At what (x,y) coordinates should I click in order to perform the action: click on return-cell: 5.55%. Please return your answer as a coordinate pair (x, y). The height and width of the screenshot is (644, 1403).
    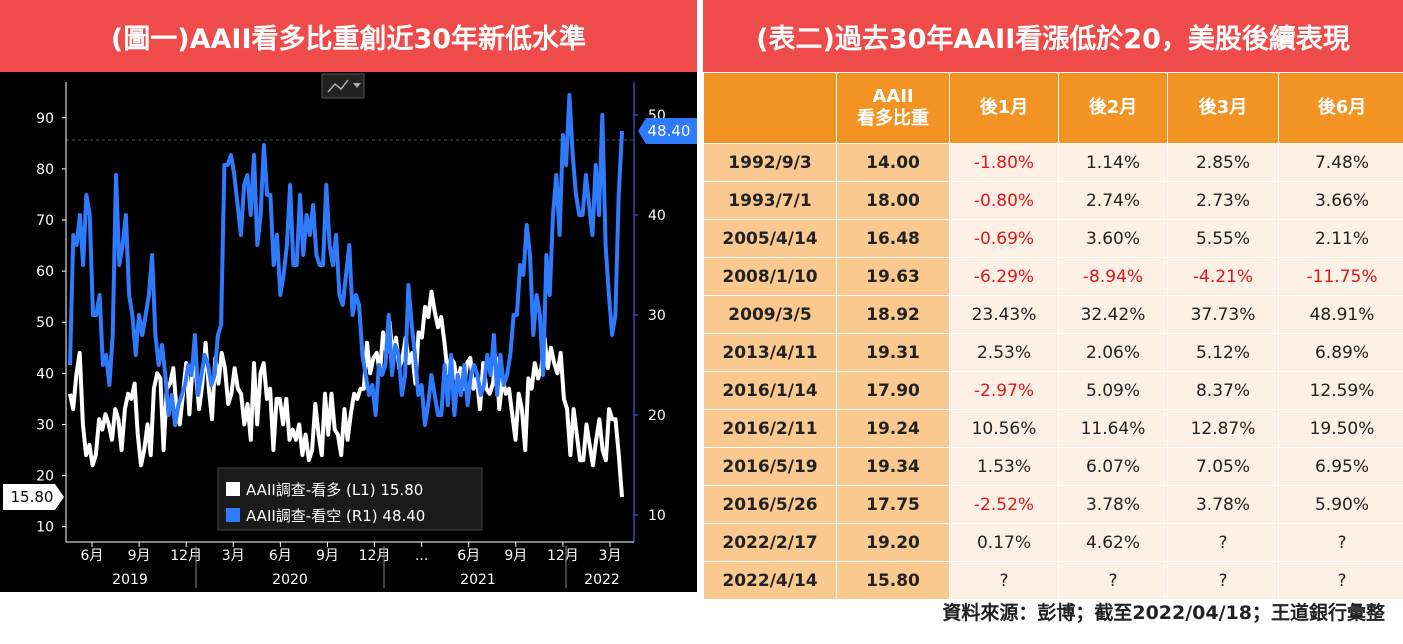
    Looking at the image, I should click on (1223, 238).